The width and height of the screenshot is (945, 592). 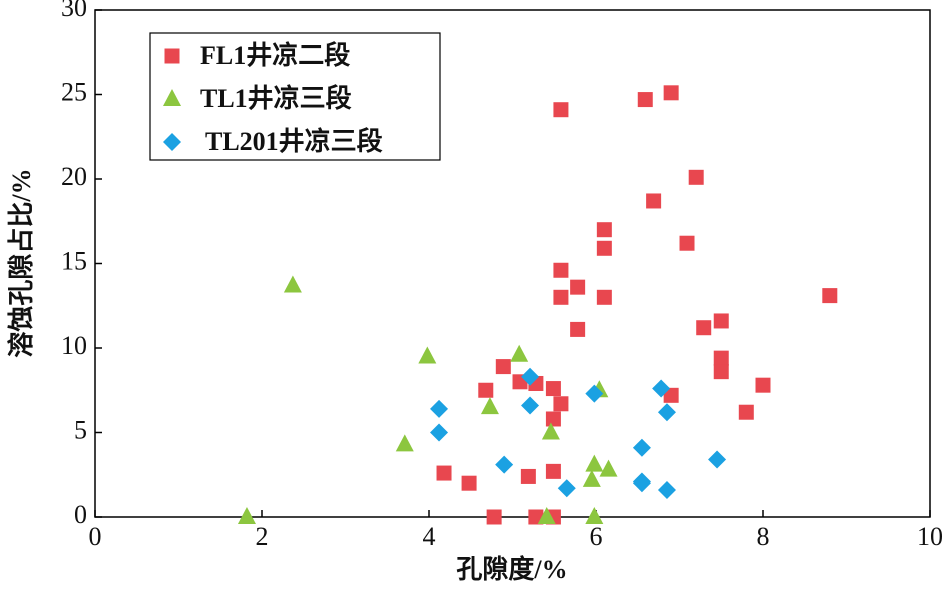 What do you see at coordinates (930, 536) in the screenshot?
I see `x-tick-label: 10` at bounding box center [930, 536].